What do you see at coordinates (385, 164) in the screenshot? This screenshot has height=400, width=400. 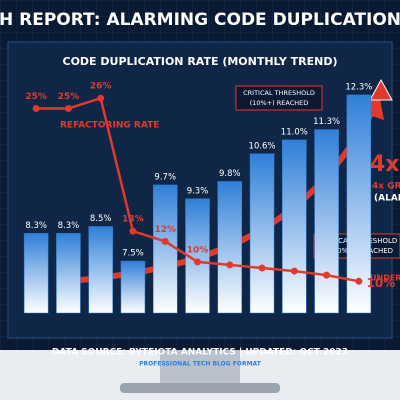 I see `annotation: 4x` at bounding box center [385, 164].